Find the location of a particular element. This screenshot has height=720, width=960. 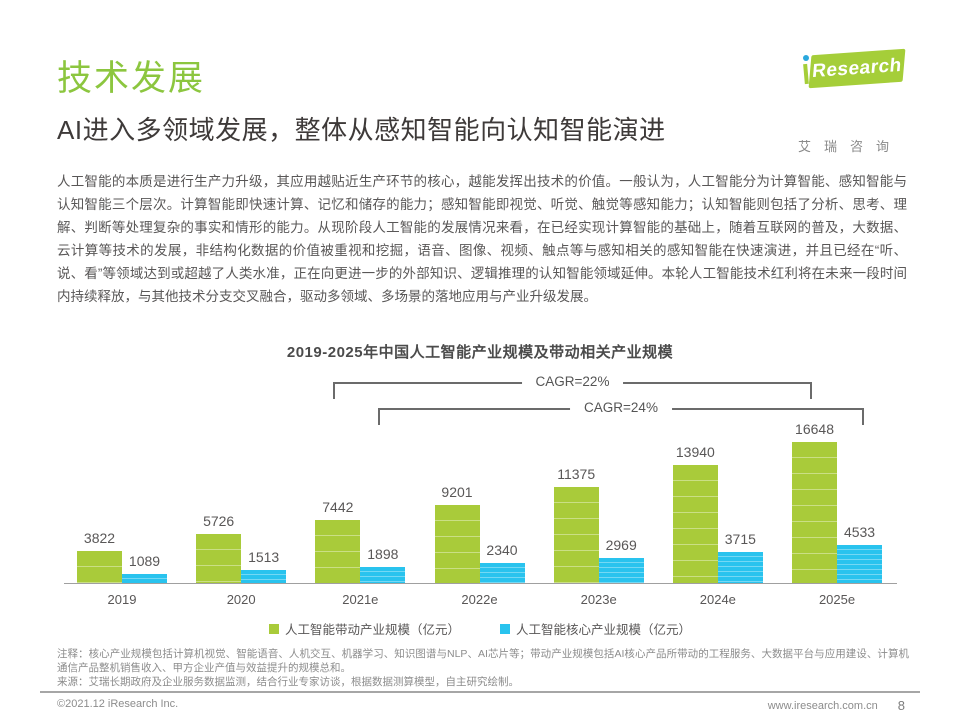

cagr-bracket-blue: CAGR=24% is located at coordinates (621, 412).